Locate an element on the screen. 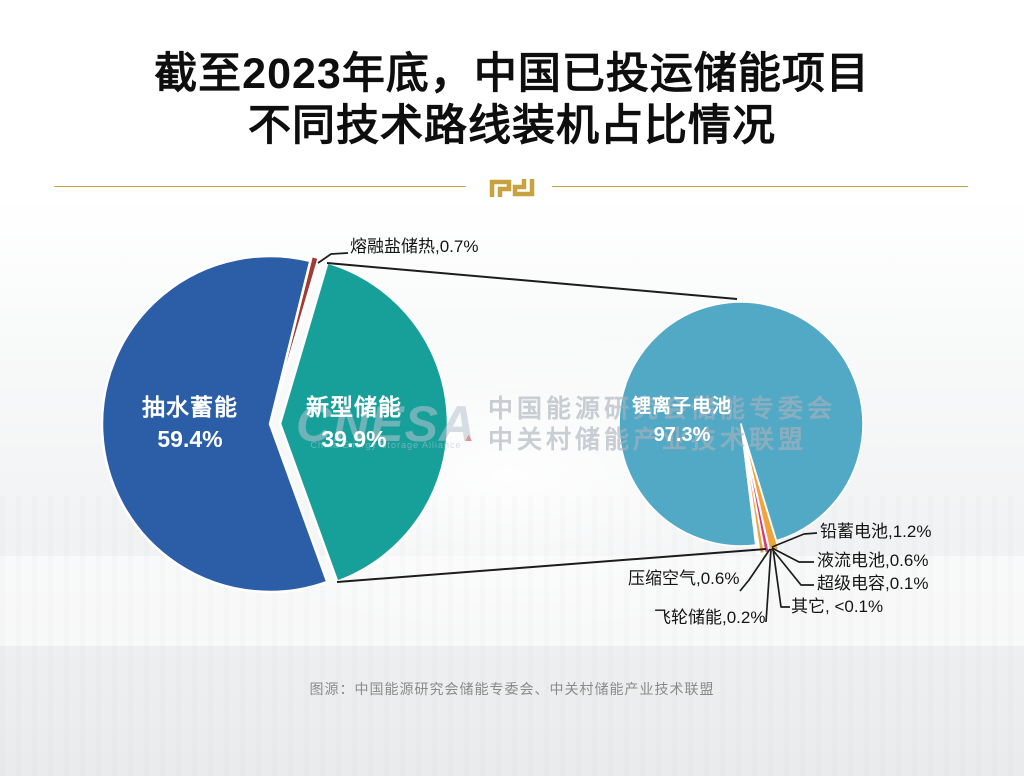  source-caption: 图源：中国能源研究会储能专委会、中关村储能产业技术联盟 is located at coordinates (512, 689).